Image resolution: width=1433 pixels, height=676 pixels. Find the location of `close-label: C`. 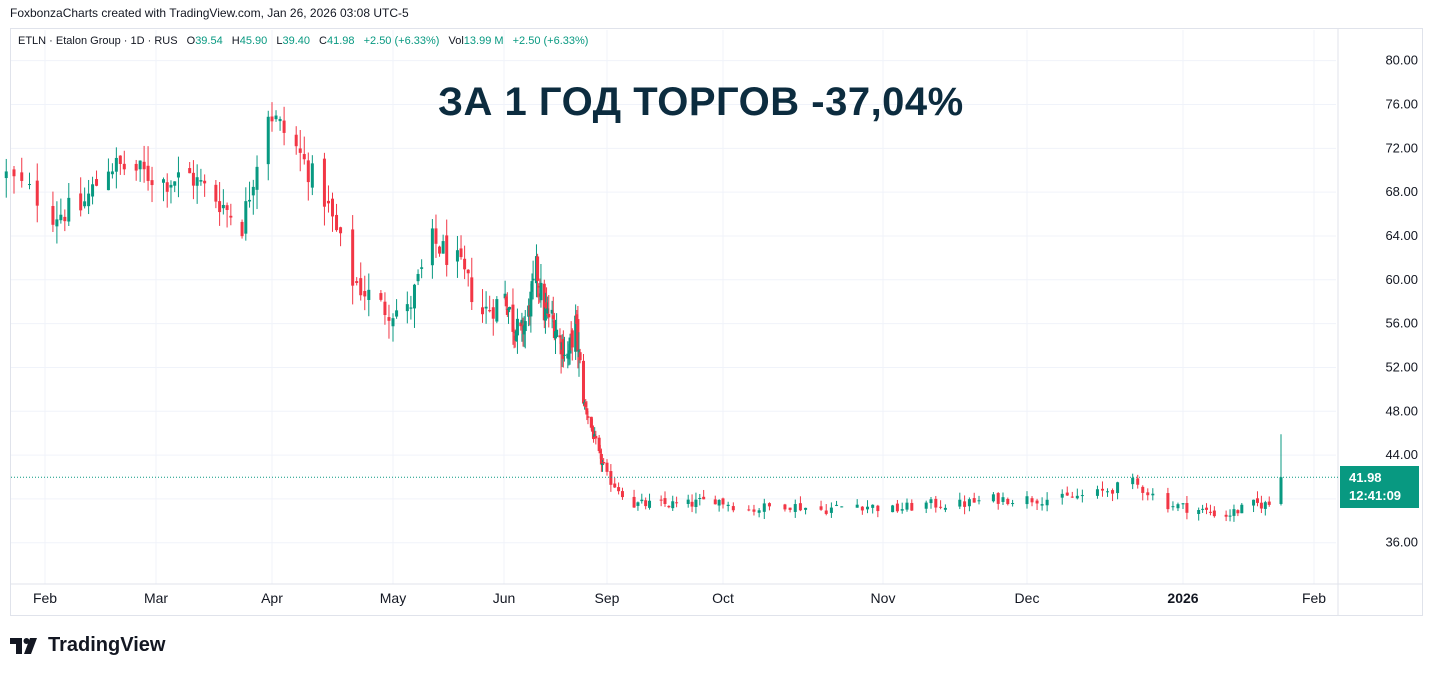

close-label: C is located at coordinates (323, 41).